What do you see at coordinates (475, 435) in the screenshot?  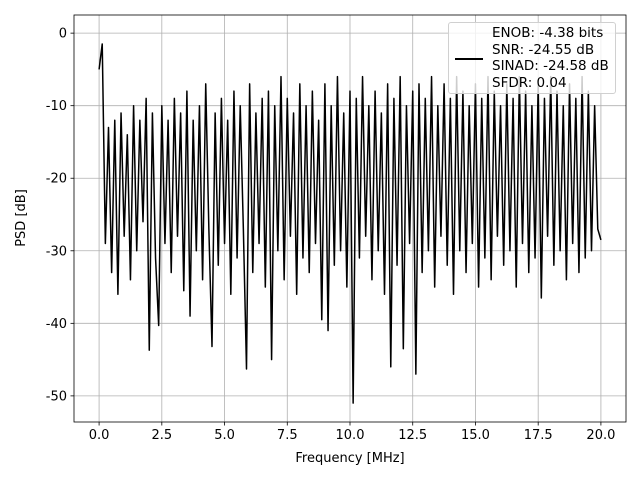 I see `x-tick-label: 15.0` at bounding box center [475, 435].